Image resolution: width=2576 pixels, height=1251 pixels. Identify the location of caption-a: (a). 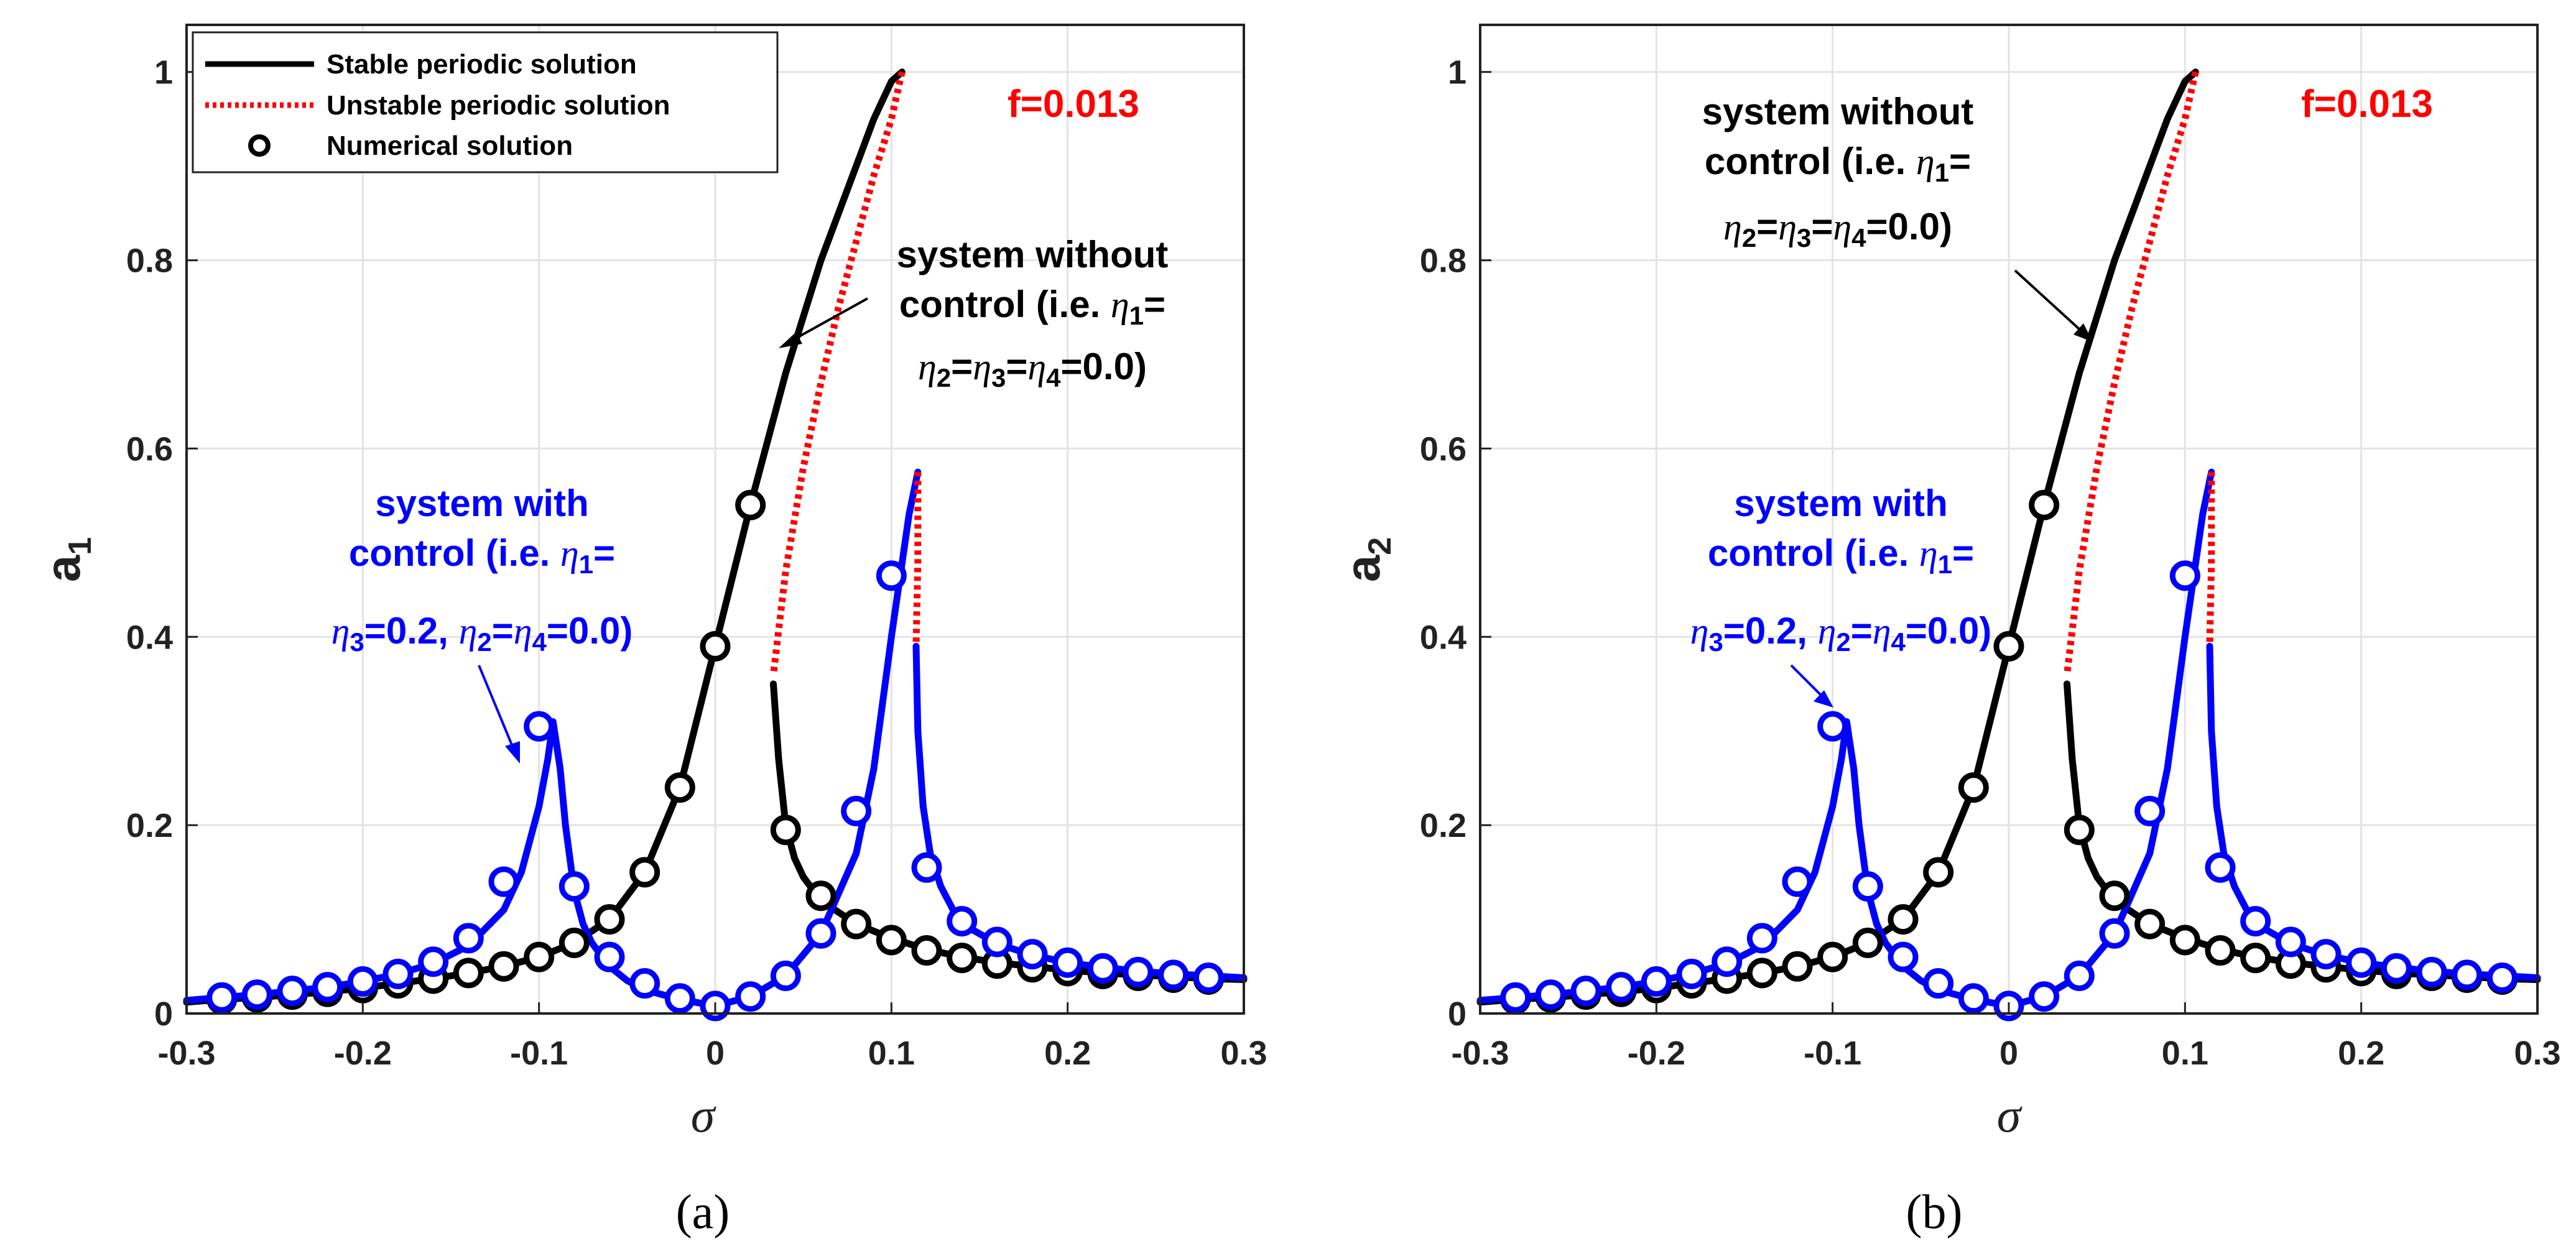
(703, 1211).